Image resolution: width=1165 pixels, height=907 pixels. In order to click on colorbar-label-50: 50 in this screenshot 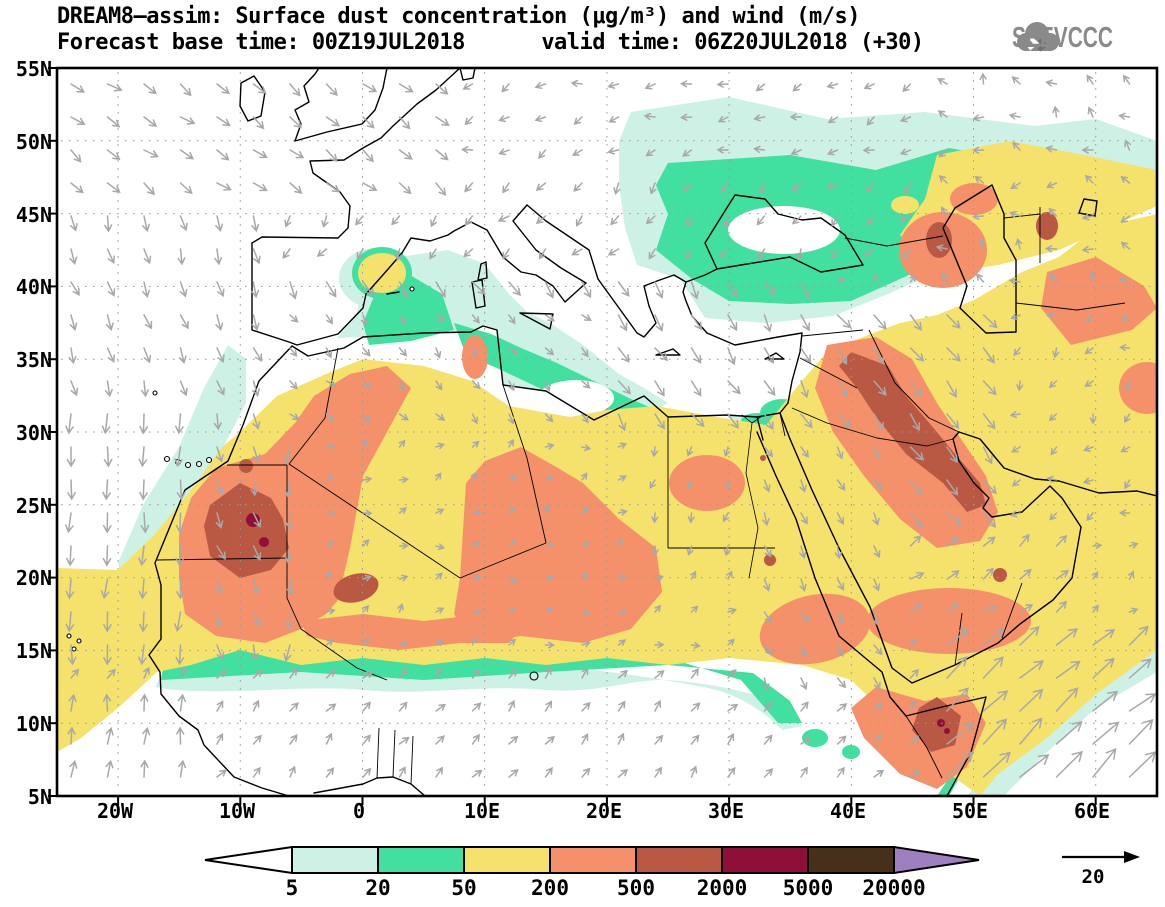, I will do `click(464, 888)`.